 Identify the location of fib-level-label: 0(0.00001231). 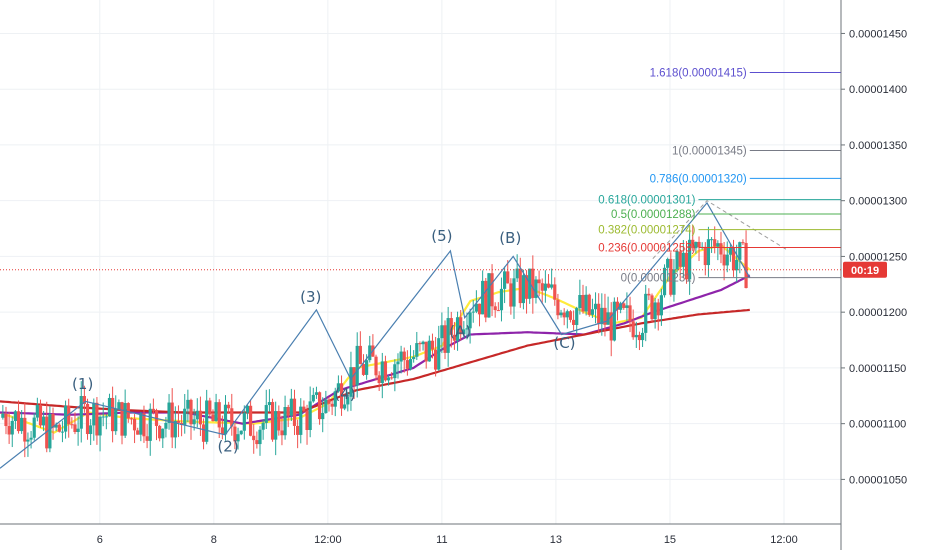
(658, 279).